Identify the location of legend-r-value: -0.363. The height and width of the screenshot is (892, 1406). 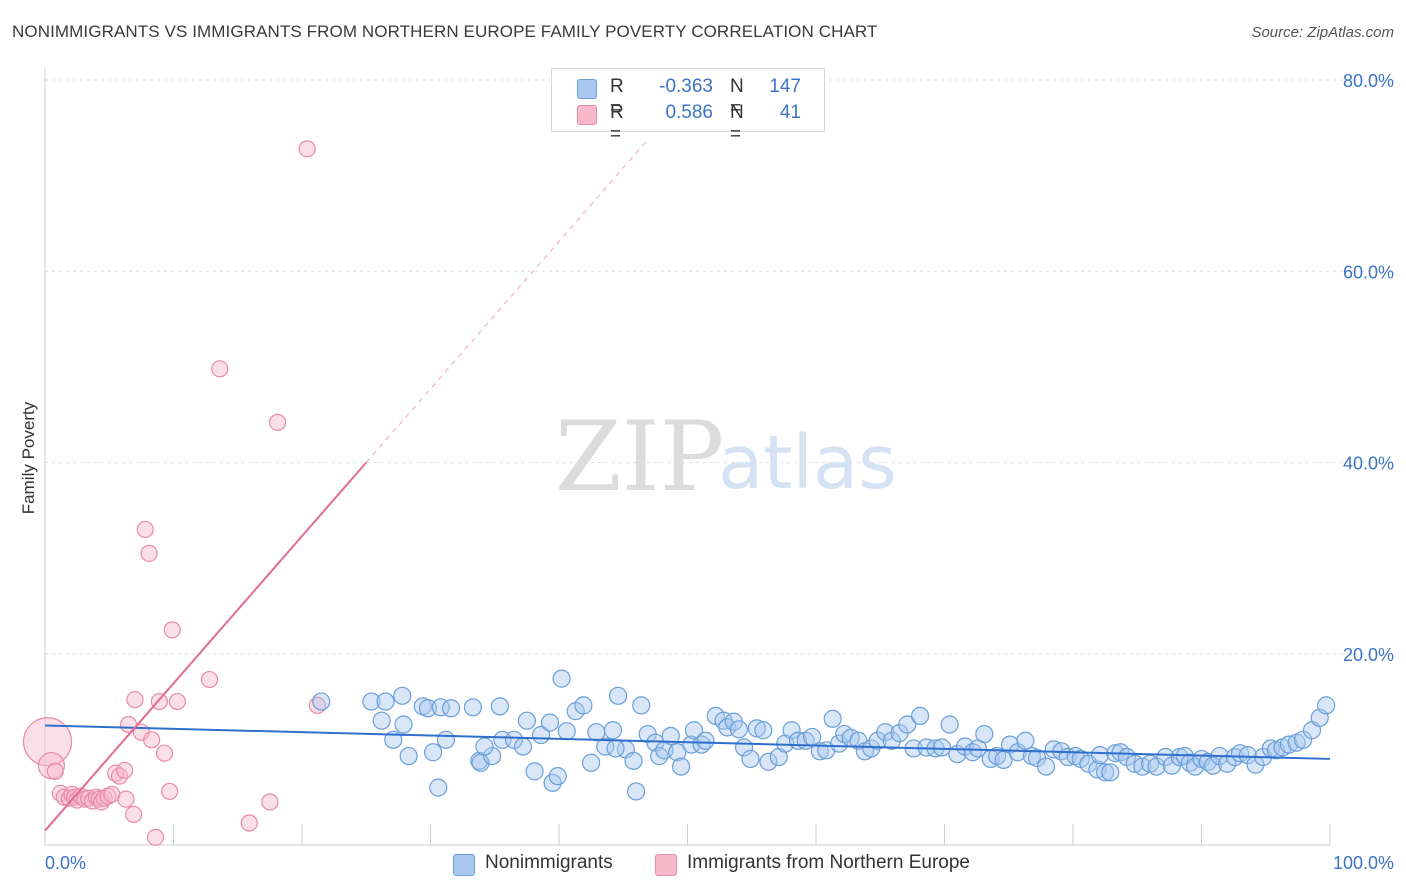
(686, 86).